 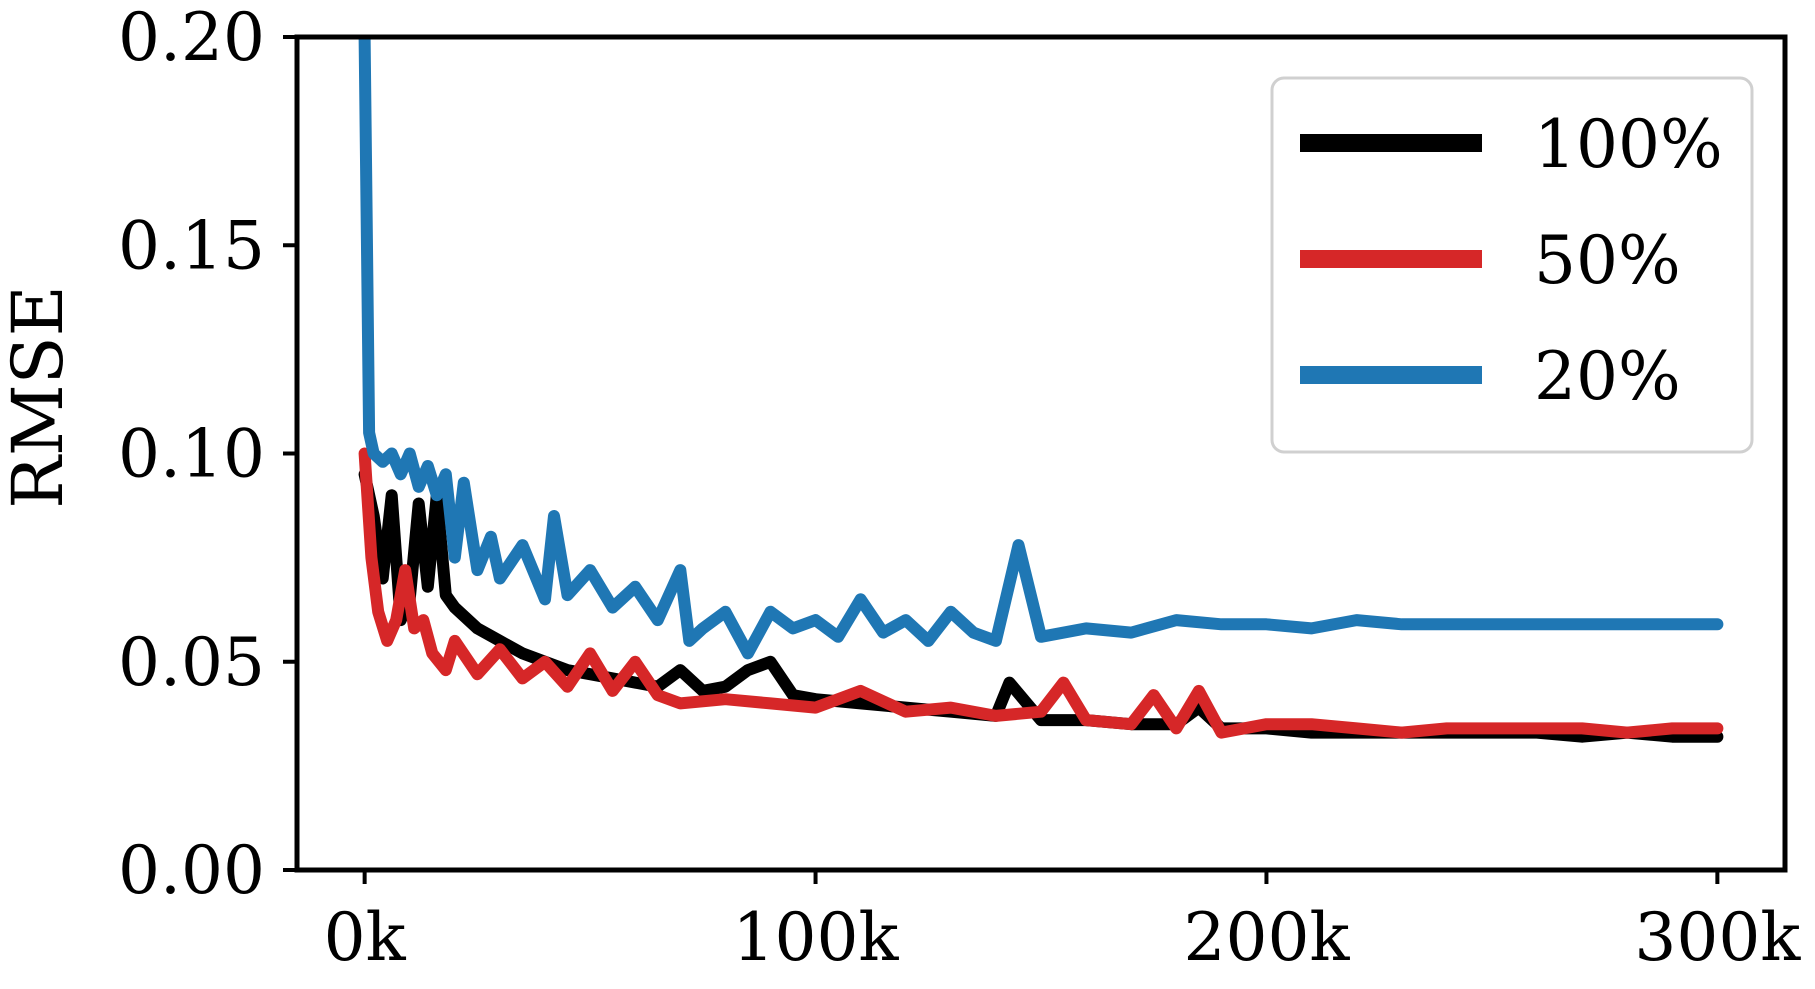 What do you see at coordinates (1717, 937) in the screenshot?
I see `x-tick-label: 300k` at bounding box center [1717, 937].